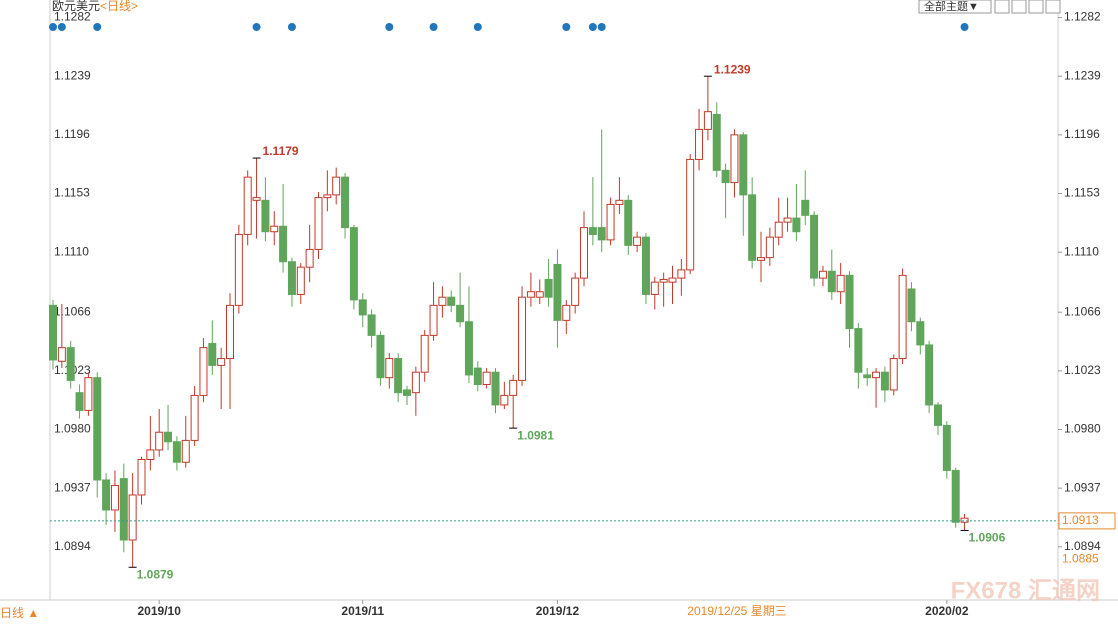 The image size is (1118, 629). Describe the element at coordinates (1080, 558) in the screenshot. I see `cursor-price-label: 1.0885` at that location.